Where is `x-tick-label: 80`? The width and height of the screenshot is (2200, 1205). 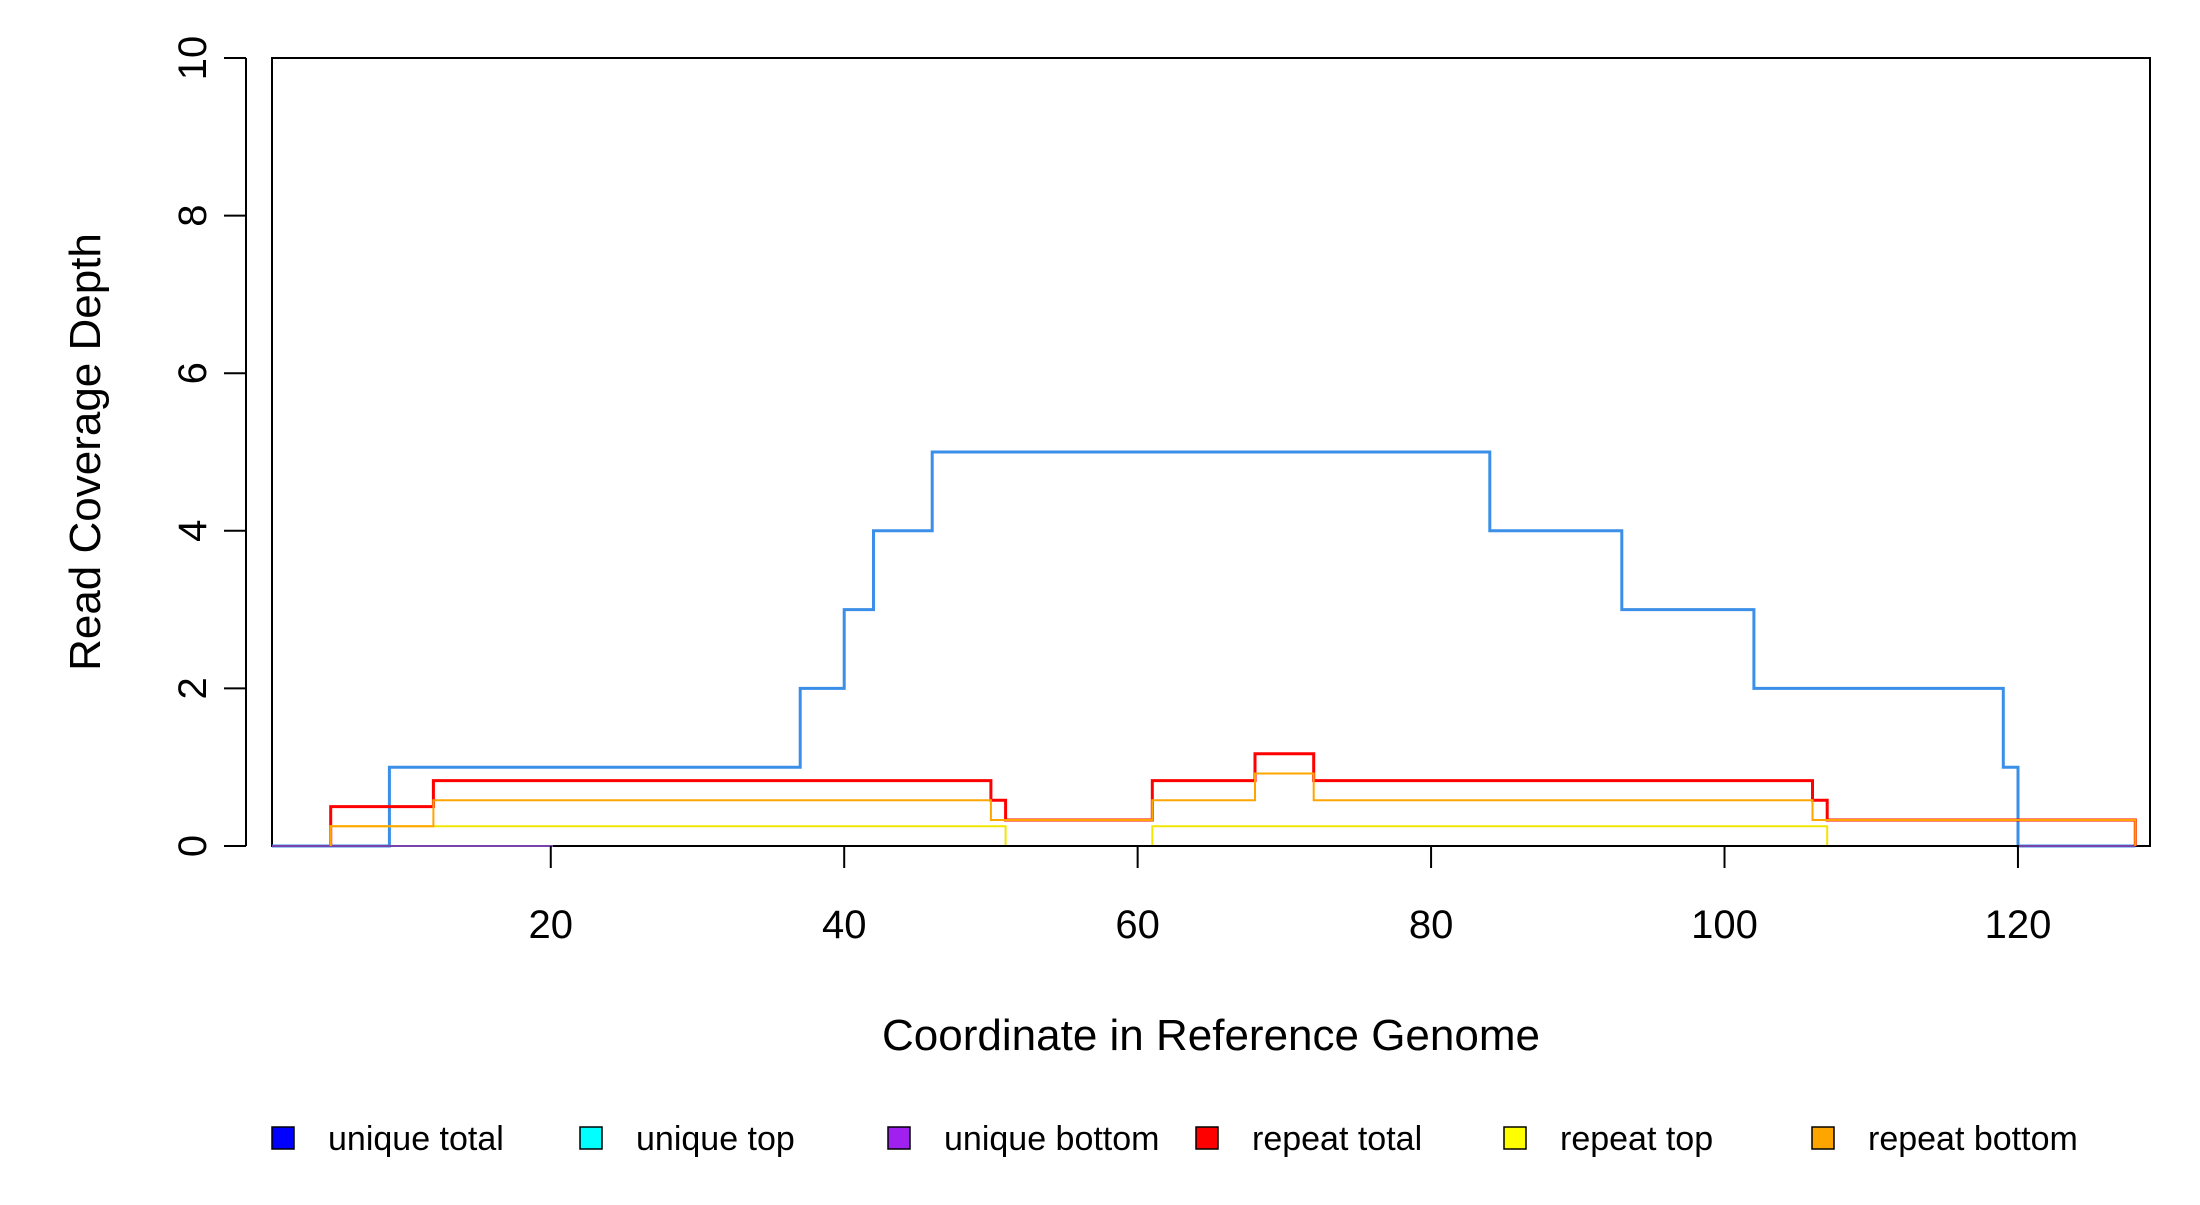
x-tick-label: 80 is located at coordinates (1431, 925).